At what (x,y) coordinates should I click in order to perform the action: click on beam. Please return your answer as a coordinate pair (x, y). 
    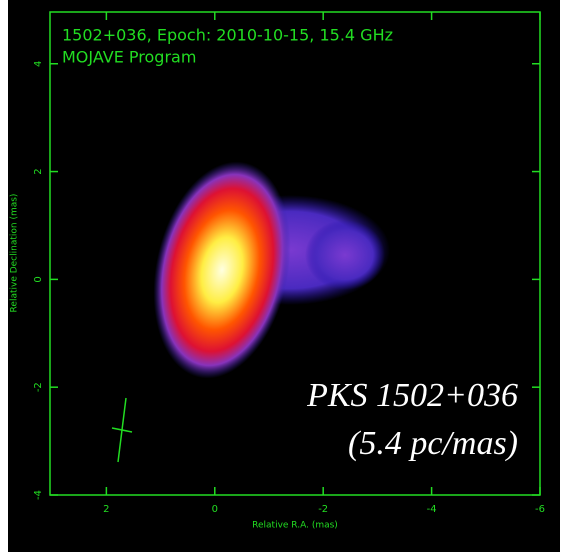
    Looking at the image, I should click on (122, 430).